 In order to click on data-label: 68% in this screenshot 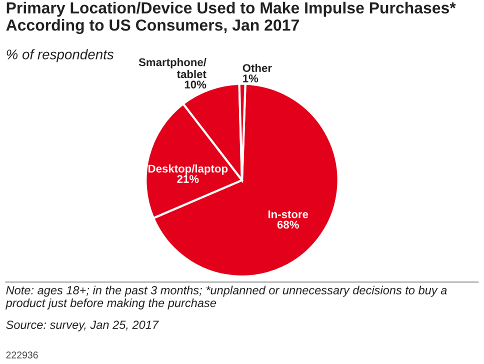, I will do `click(288, 224)`.